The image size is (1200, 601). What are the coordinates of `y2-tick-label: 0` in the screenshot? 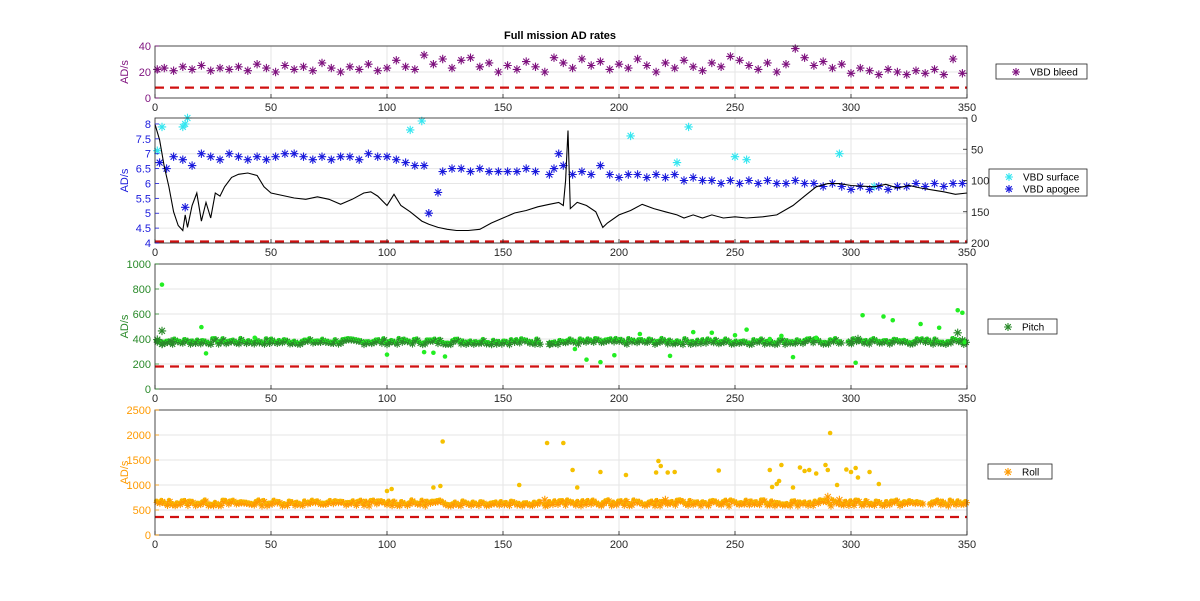 It's located at (974, 119).